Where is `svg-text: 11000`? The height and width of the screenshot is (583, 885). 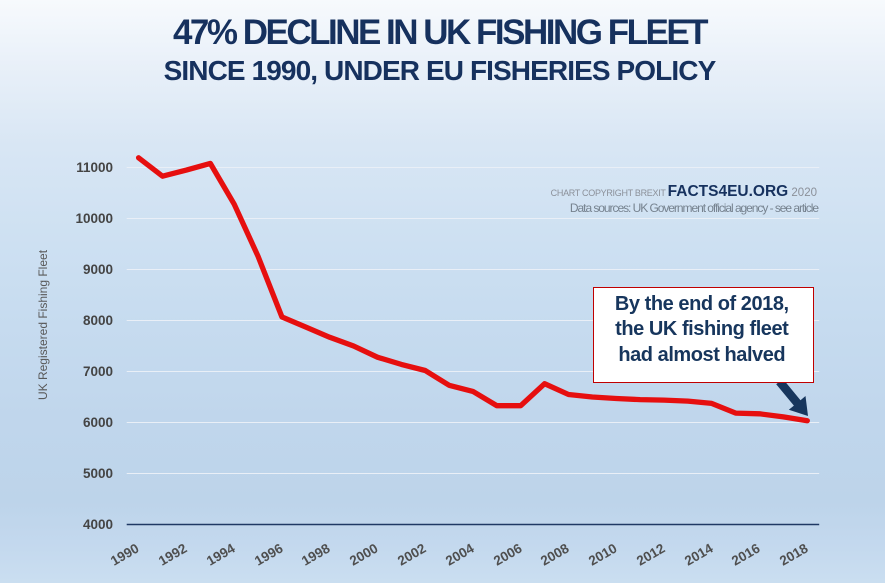 svg-text: 11000 is located at coordinates (94, 167).